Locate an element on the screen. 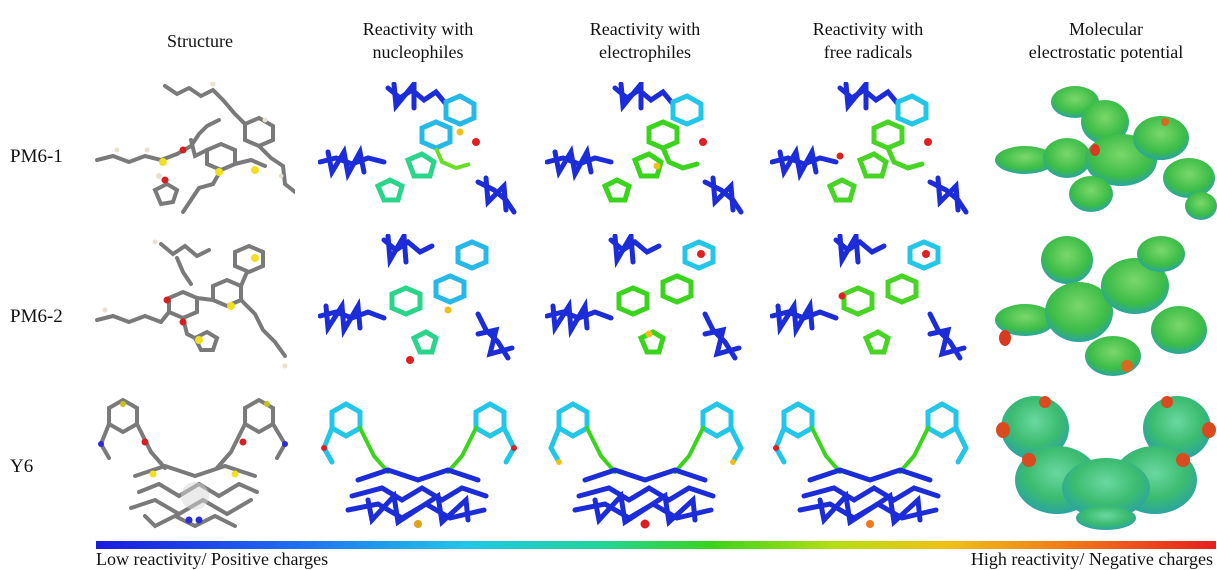  scale-label-high: High reactivity/ Negative charges is located at coordinates (1091, 559).